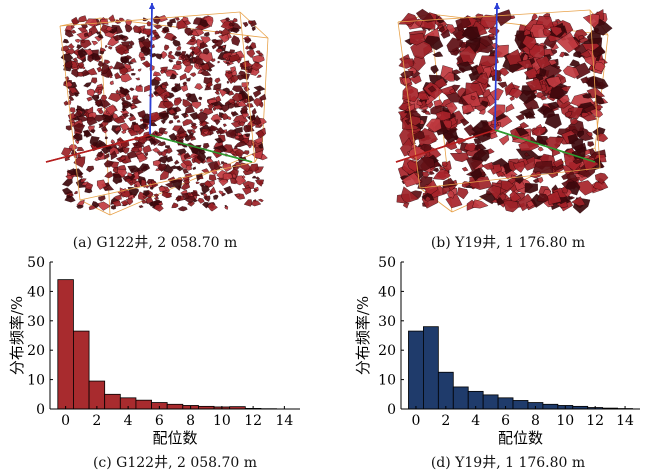 The image size is (650, 472). I want to click on z-axis-head, so click(152, 6).